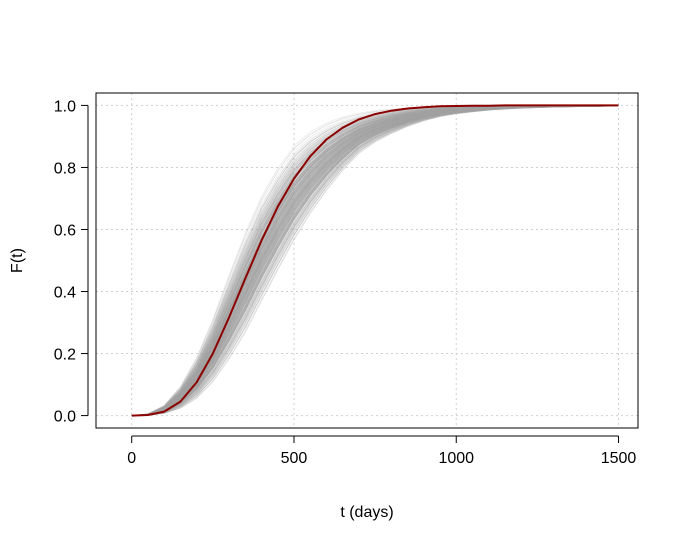  What do you see at coordinates (65, 106) in the screenshot?
I see `y-tick-label: 1.0` at bounding box center [65, 106].